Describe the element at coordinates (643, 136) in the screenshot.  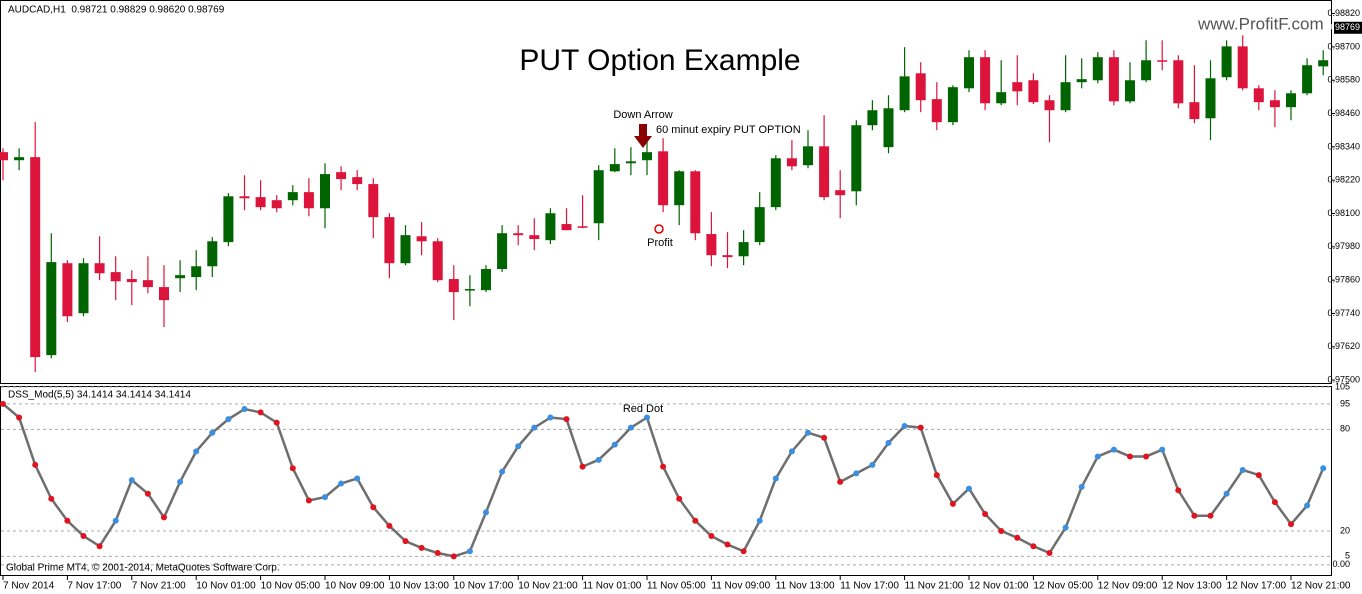
I see `down-arrow-icon` at that location.